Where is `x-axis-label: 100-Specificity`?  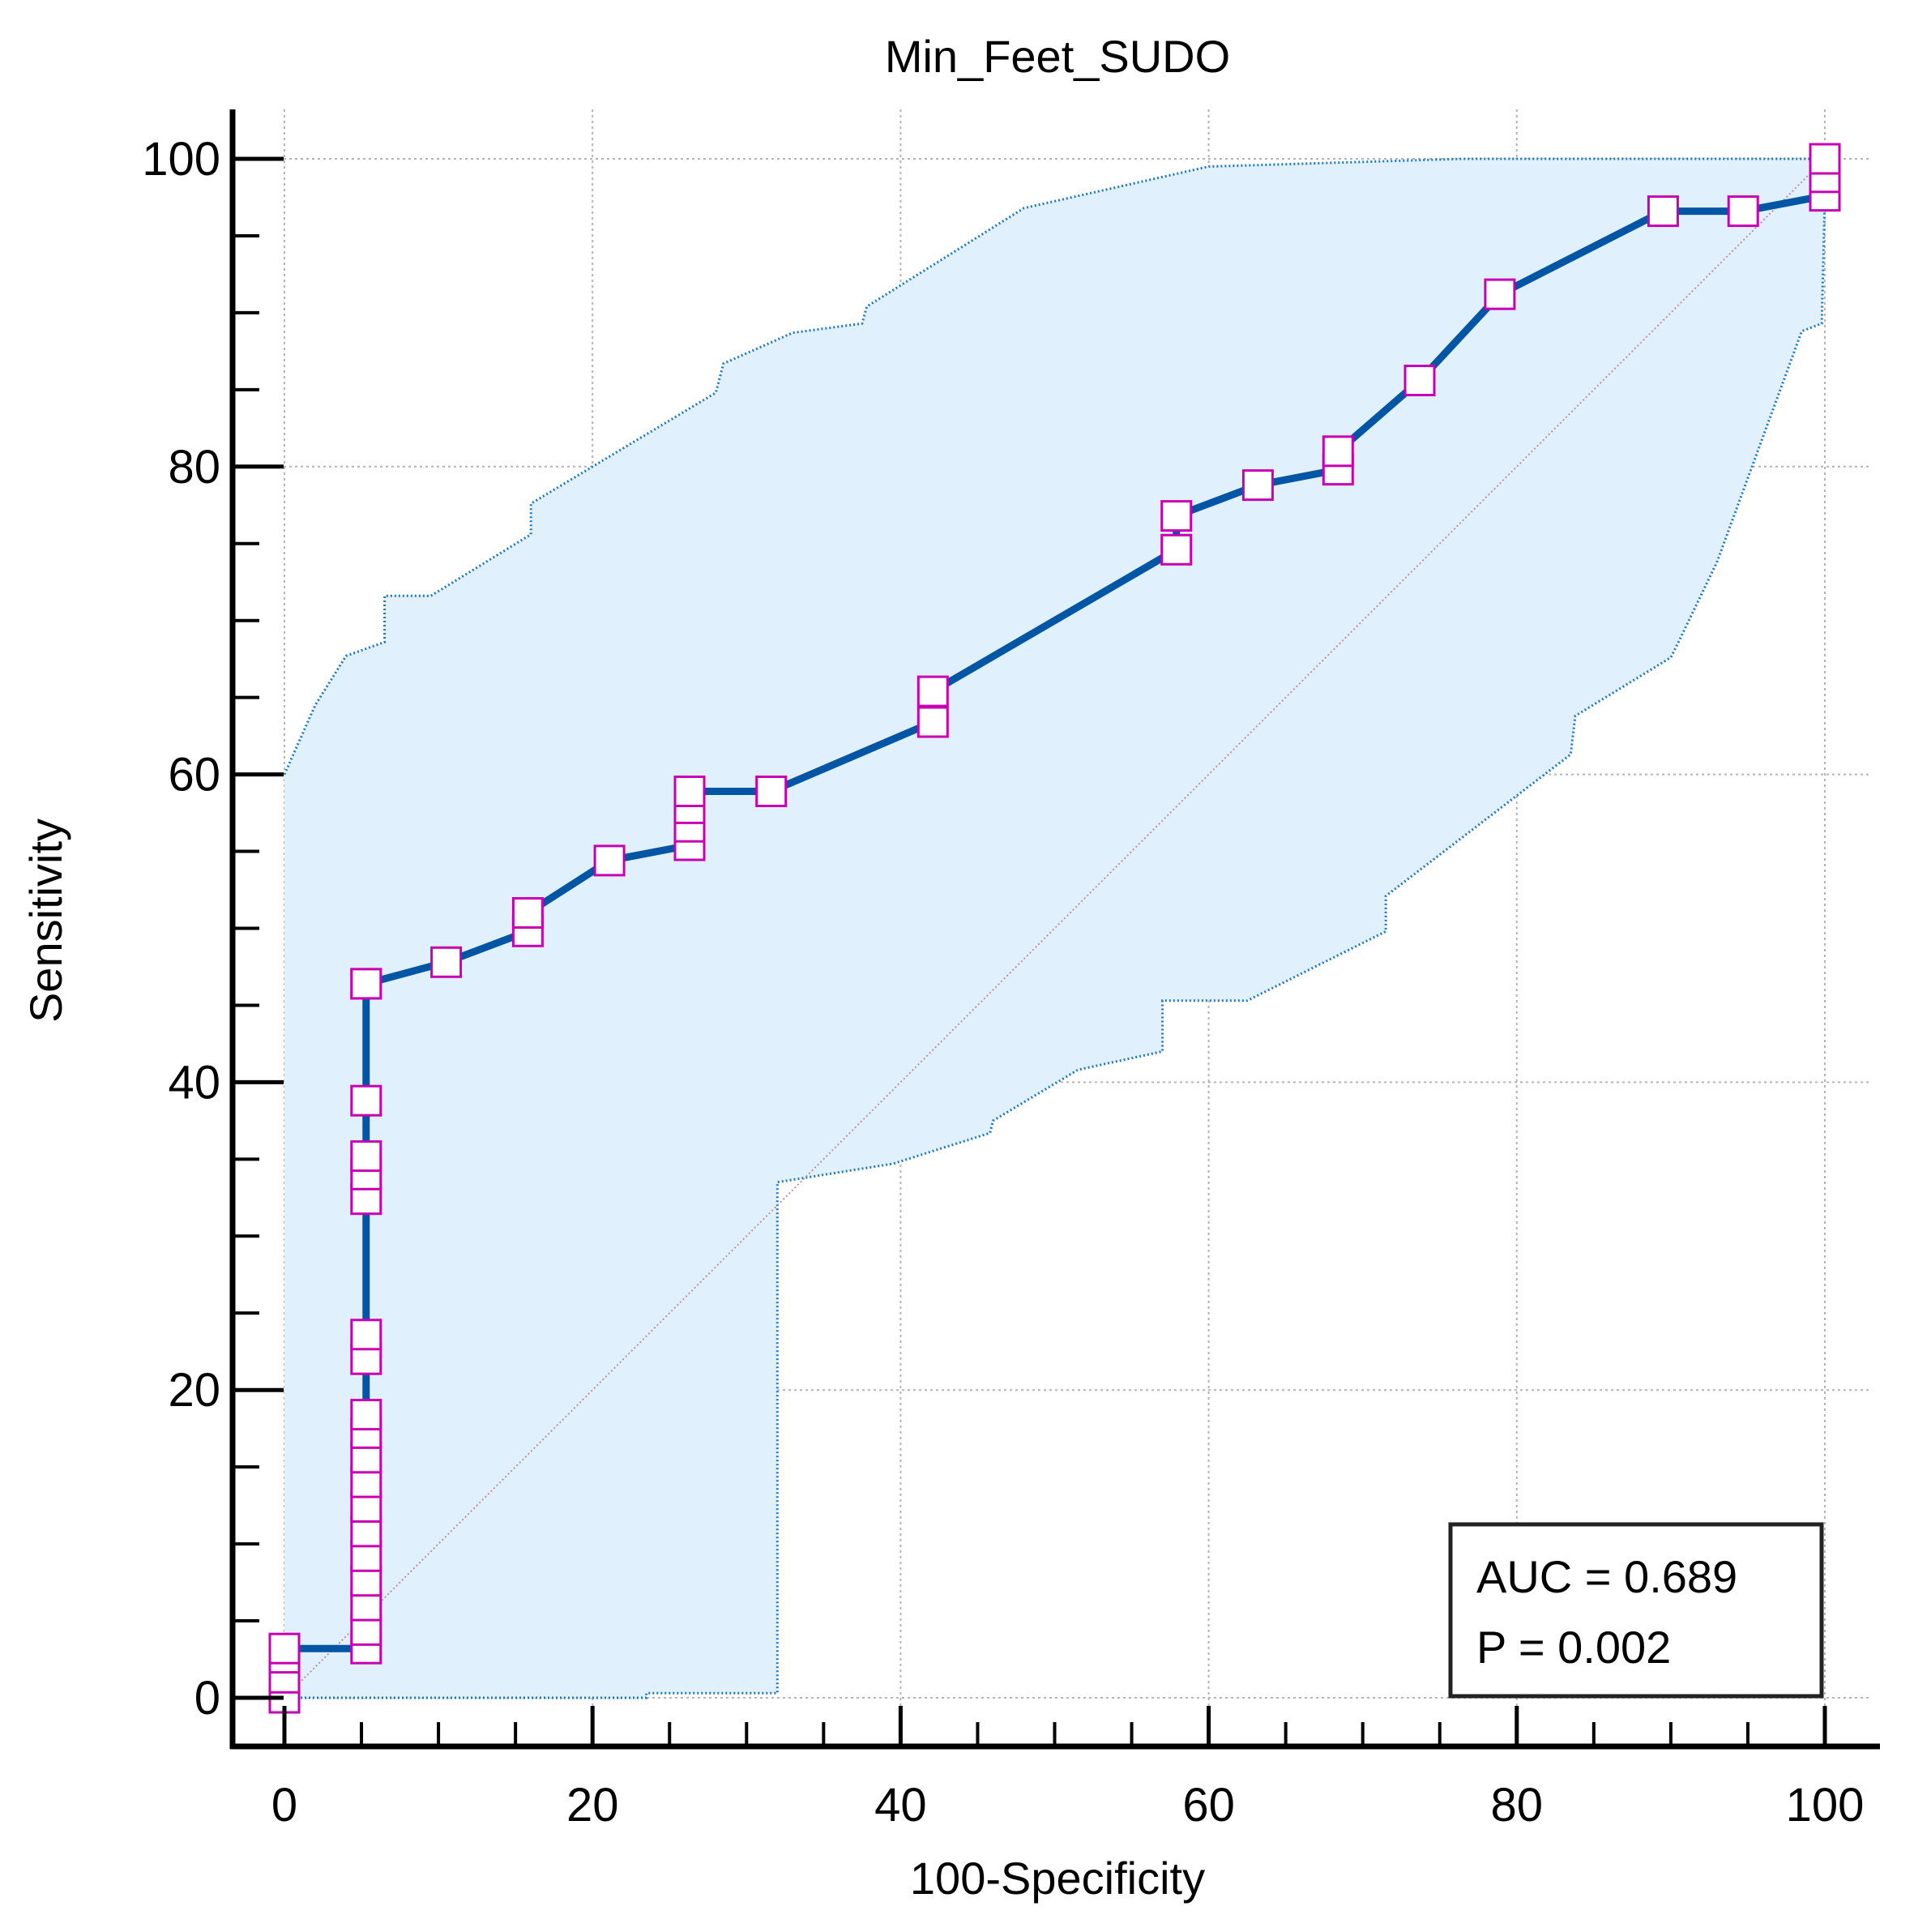
x-axis-label: 100-Specificity is located at coordinates (1057, 1878).